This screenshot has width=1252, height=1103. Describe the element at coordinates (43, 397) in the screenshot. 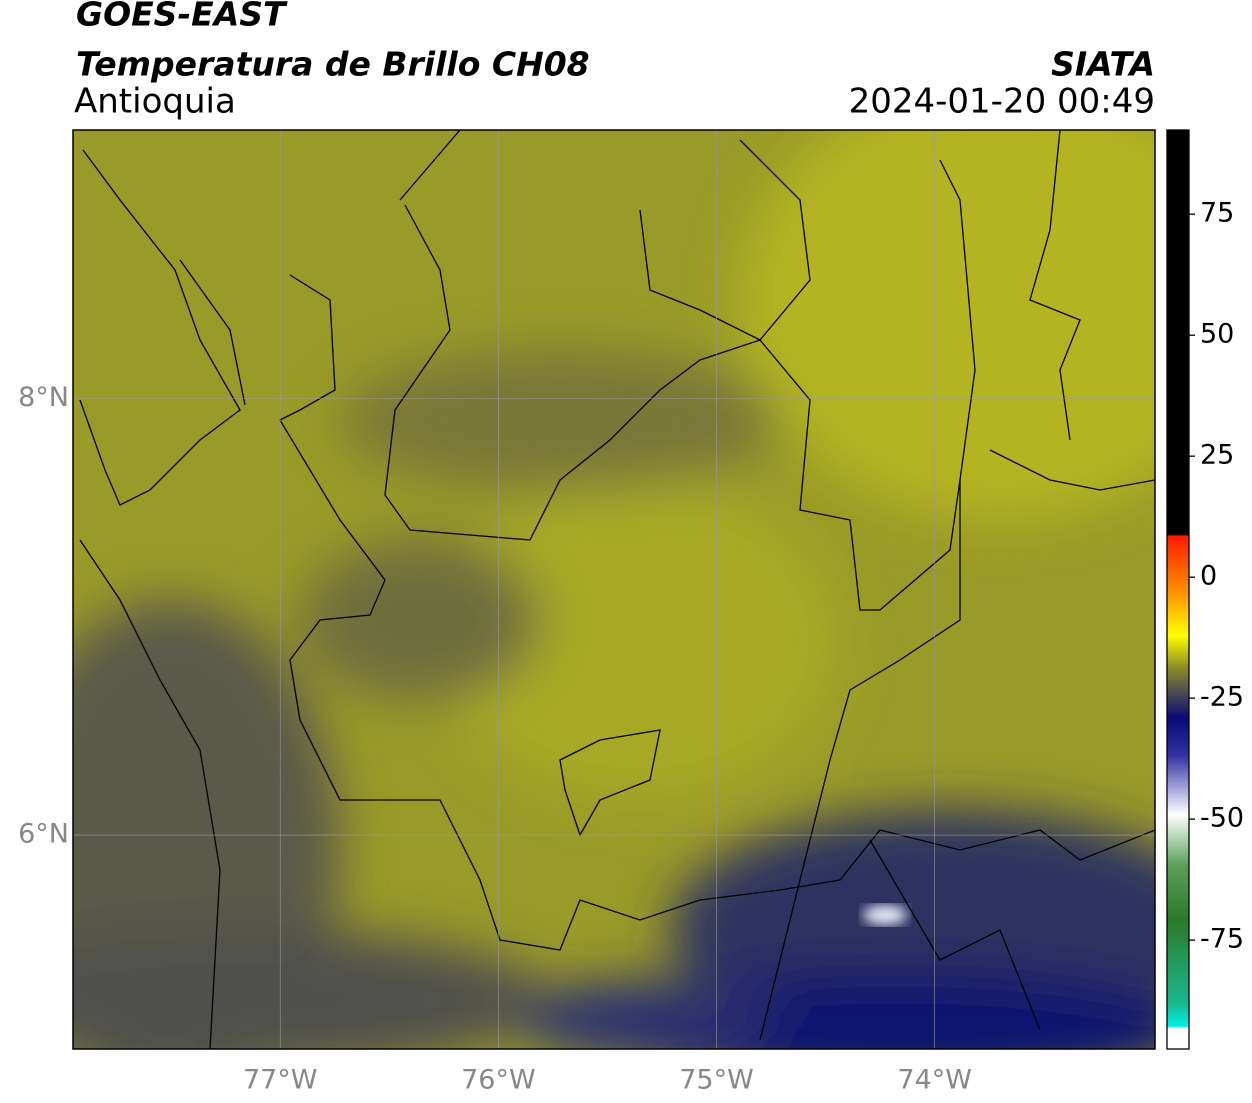

I see `y-tick-label: 8°N` at that location.